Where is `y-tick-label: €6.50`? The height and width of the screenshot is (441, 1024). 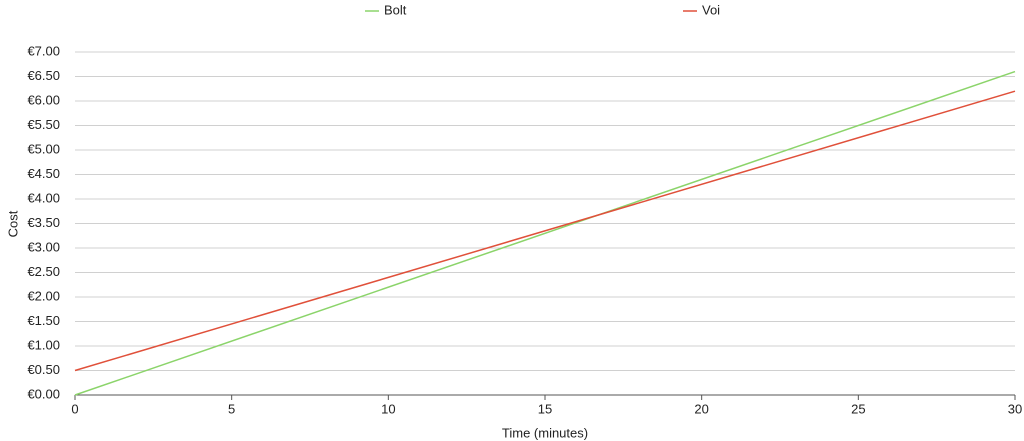 y-tick-label: €6.50 is located at coordinates (43, 75).